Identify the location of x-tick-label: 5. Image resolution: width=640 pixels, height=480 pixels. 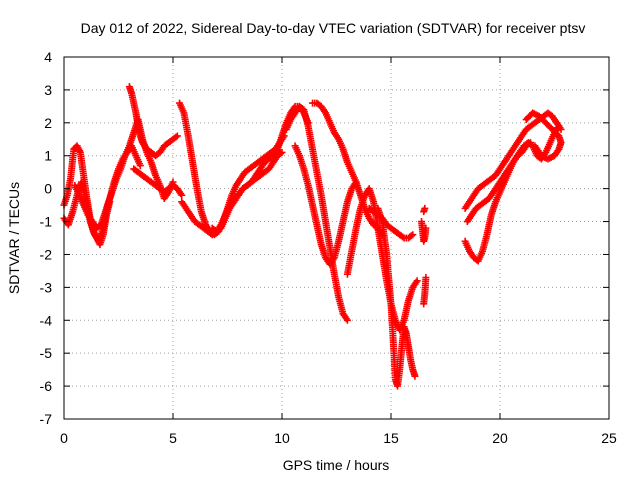
(173, 438).